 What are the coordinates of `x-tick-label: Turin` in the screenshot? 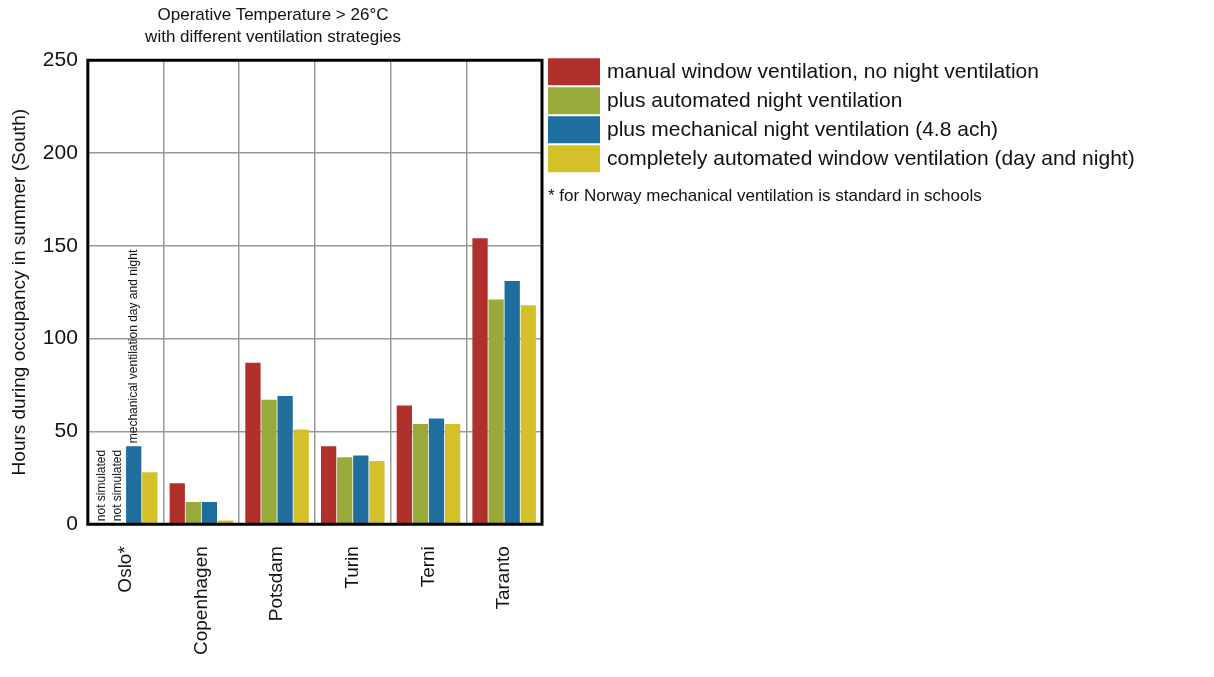 It's located at (351, 567).